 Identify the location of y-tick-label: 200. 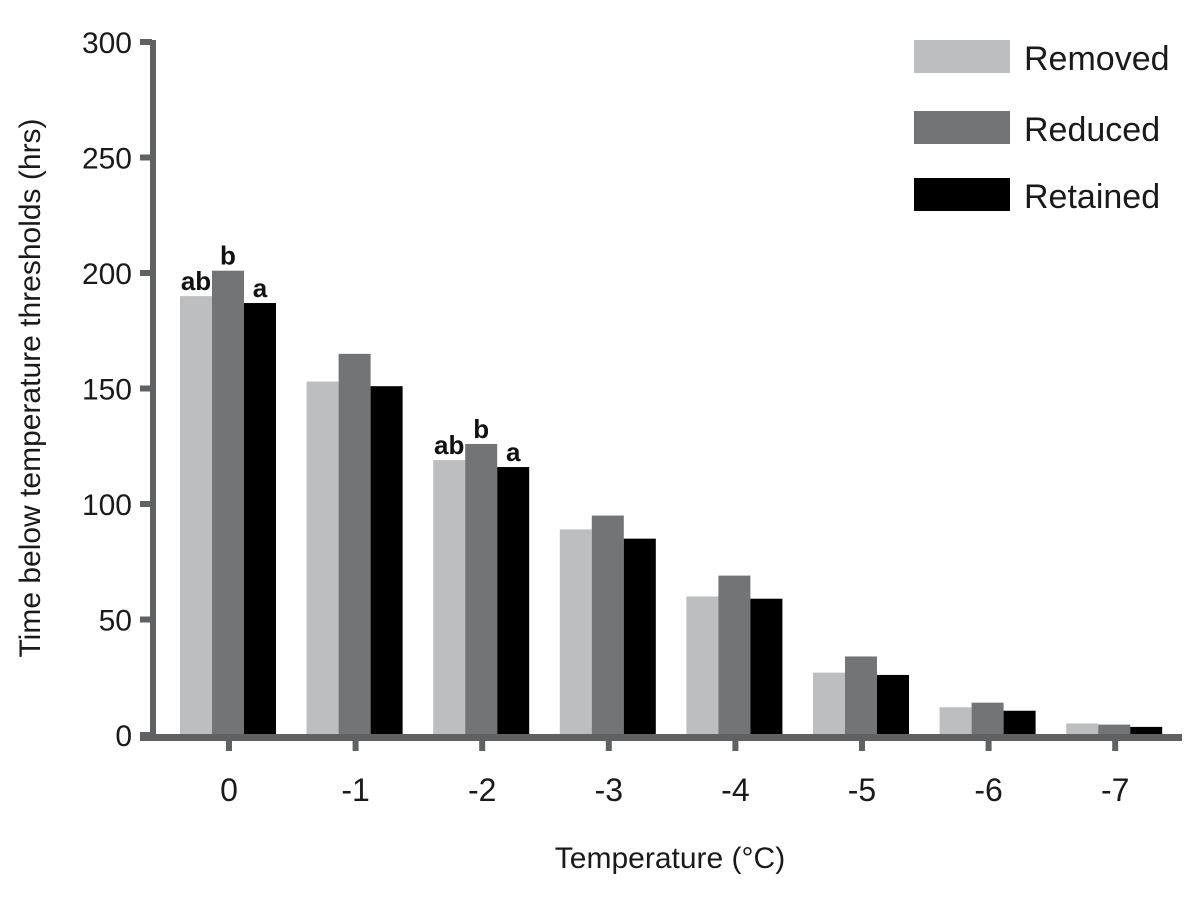
(107, 274).